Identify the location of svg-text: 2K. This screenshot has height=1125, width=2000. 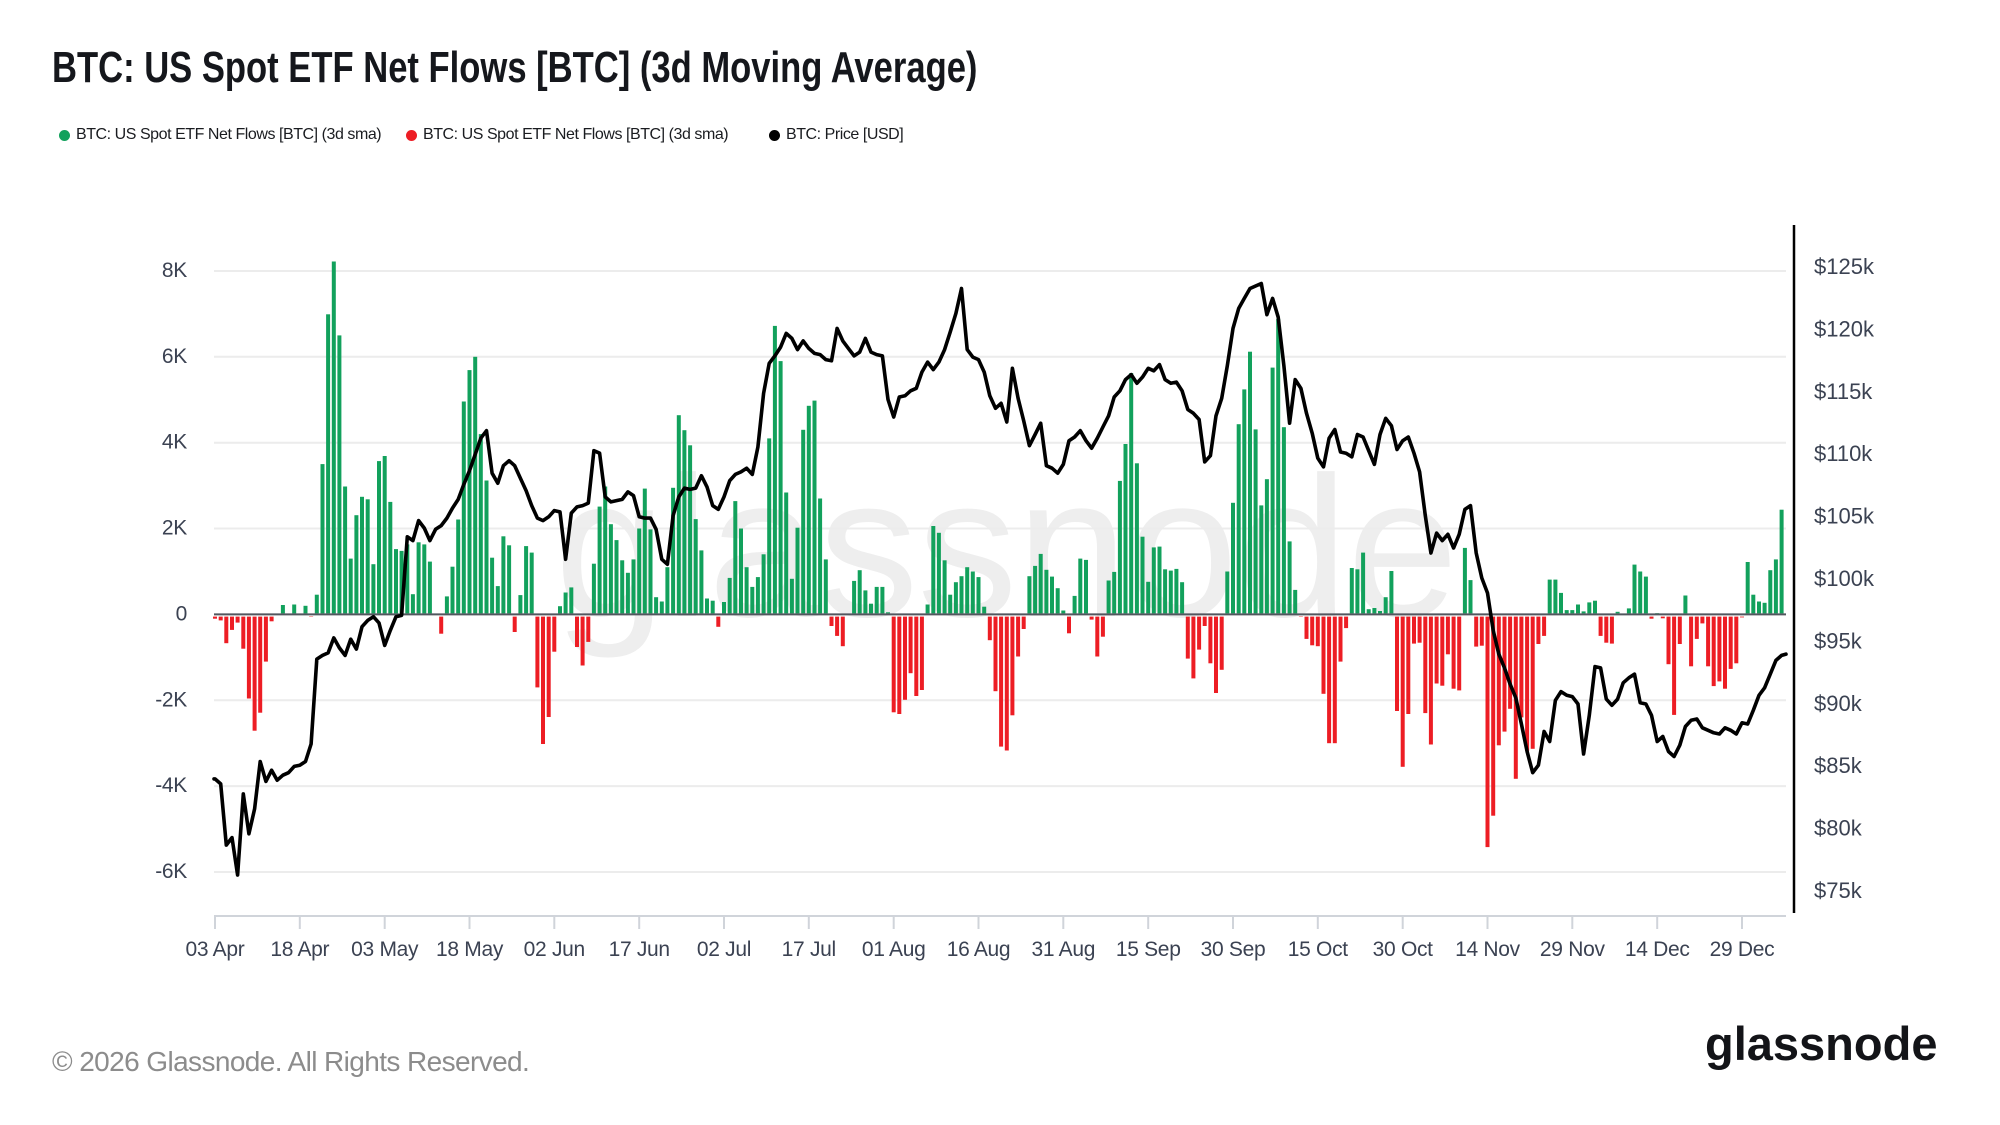
(174, 528).